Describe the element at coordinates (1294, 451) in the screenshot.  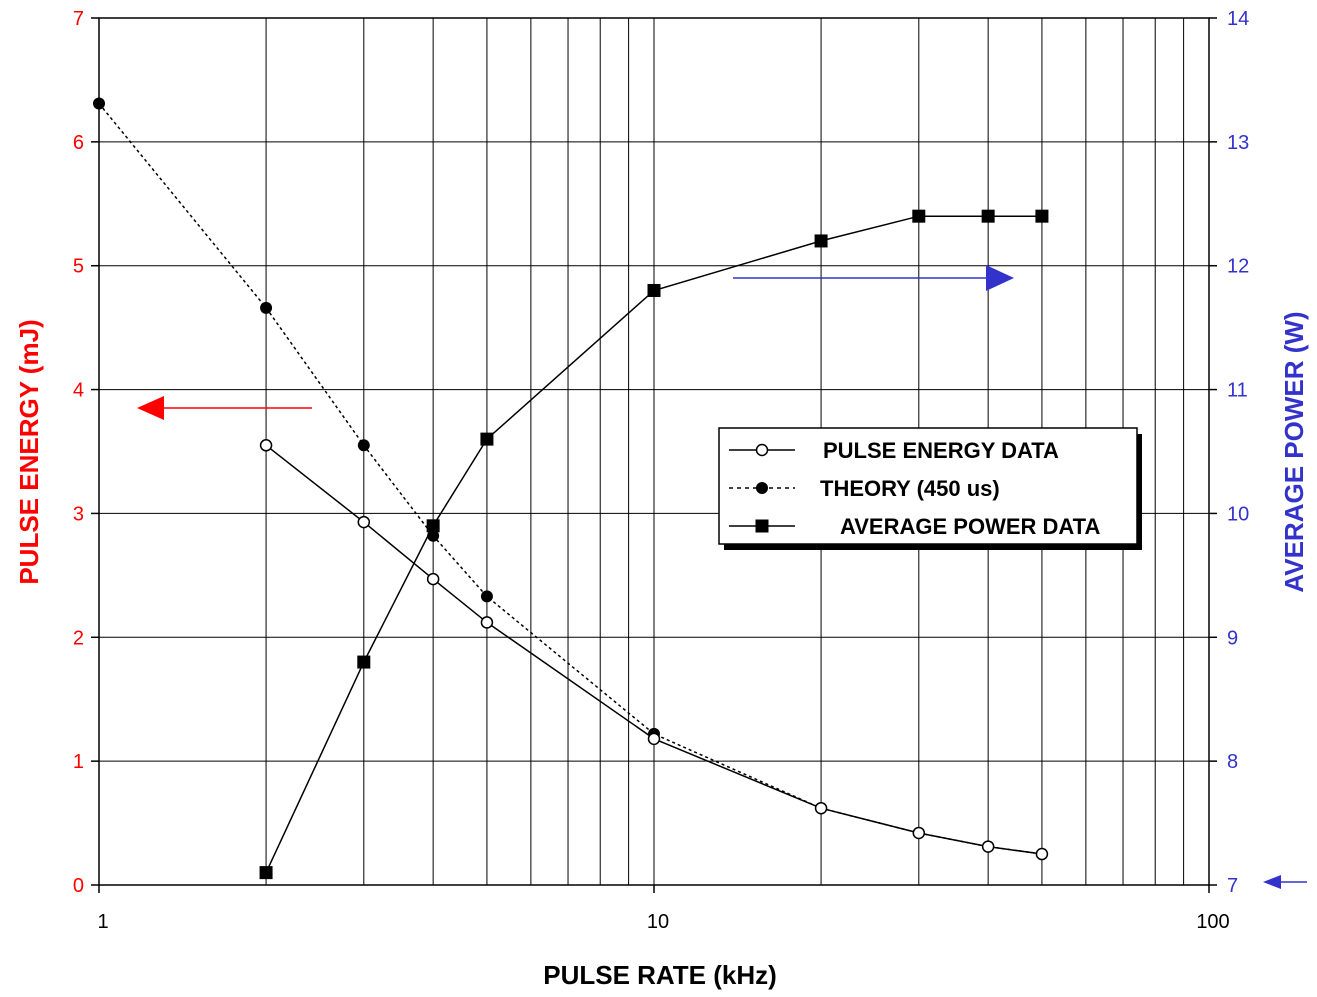
I see `right-axis-title: AVERAGE POWER (W)` at that location.